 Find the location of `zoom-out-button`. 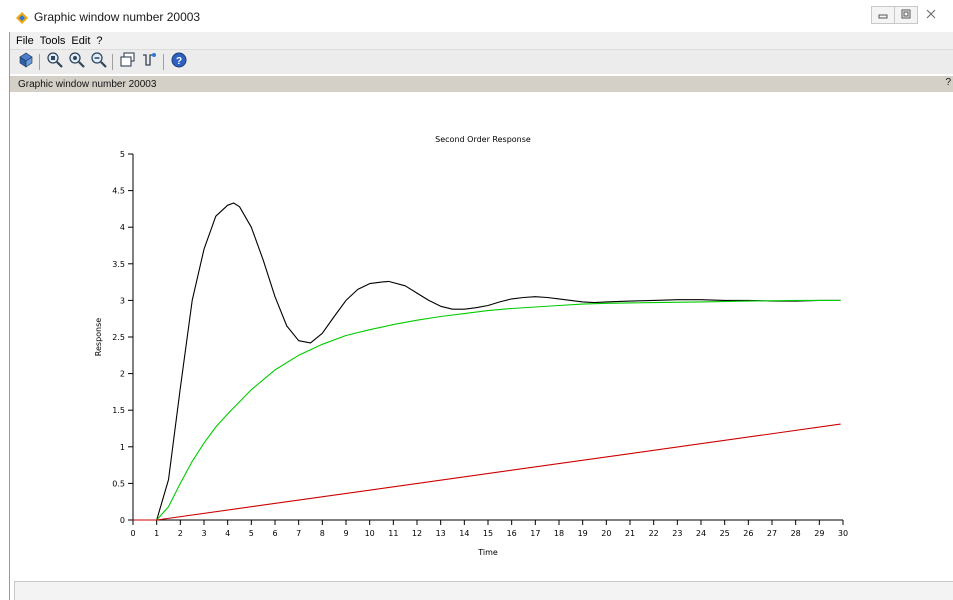

zoom-out-button is located at coordinates (99, 62).